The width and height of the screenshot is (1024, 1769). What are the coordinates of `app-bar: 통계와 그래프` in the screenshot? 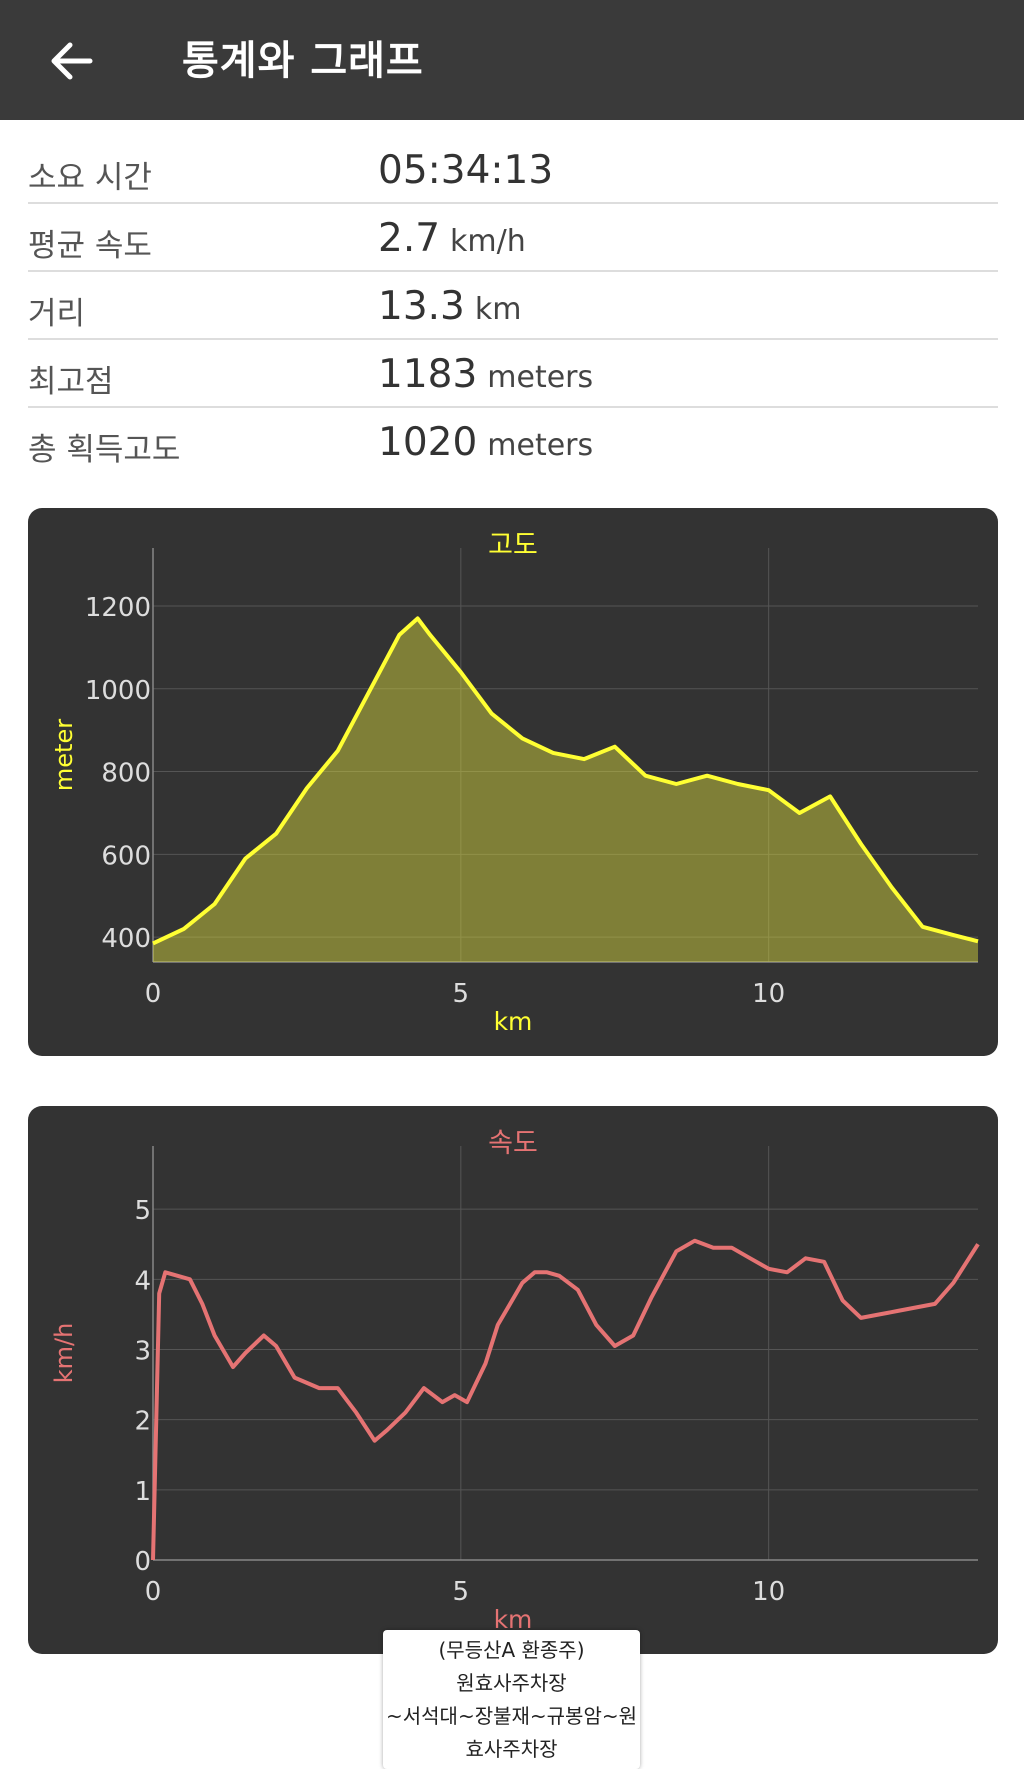 It's located at (512, 60).